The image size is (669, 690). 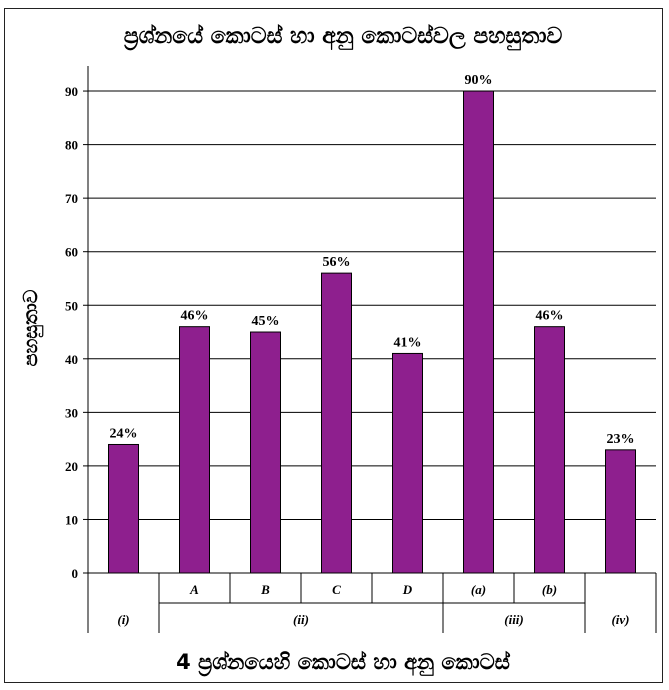 What do you see at coordinates (71, 519) in the screenshot?
I see `y-tick-label: 10` at bounding box center [71, 519].